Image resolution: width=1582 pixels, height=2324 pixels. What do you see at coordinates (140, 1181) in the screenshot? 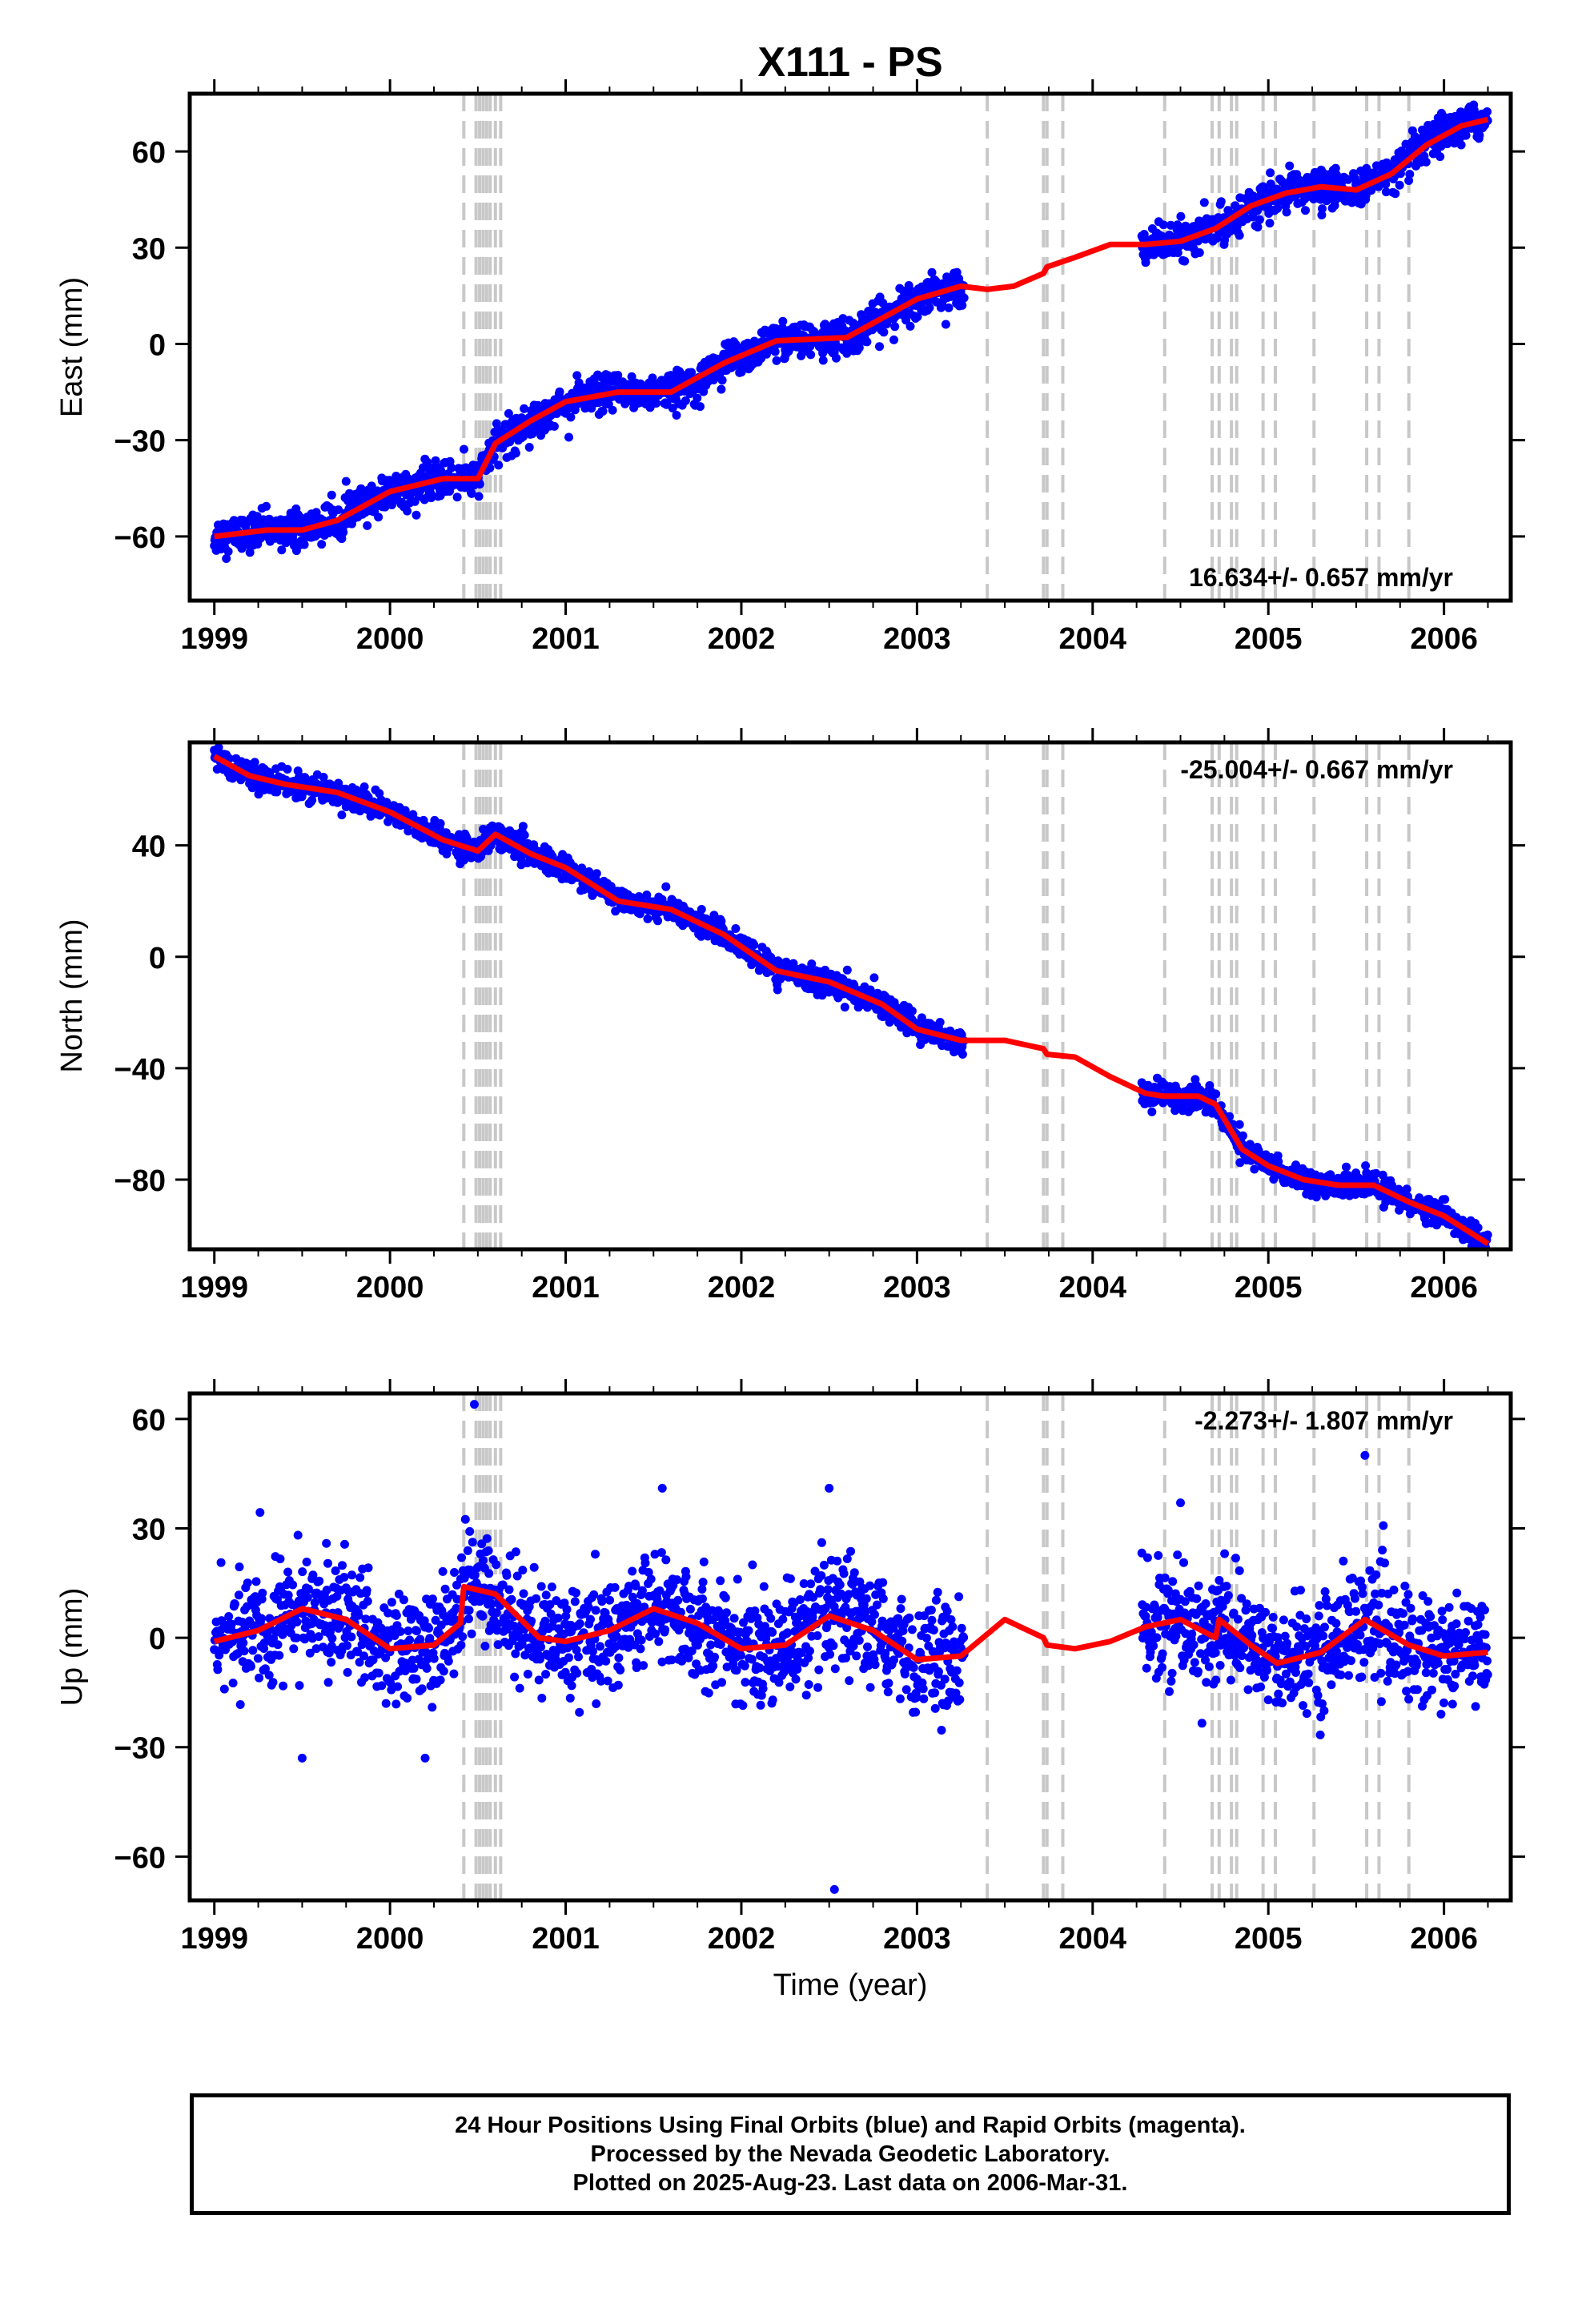
I see `y-tick-label: −80` at bounding box center [140, 1181].